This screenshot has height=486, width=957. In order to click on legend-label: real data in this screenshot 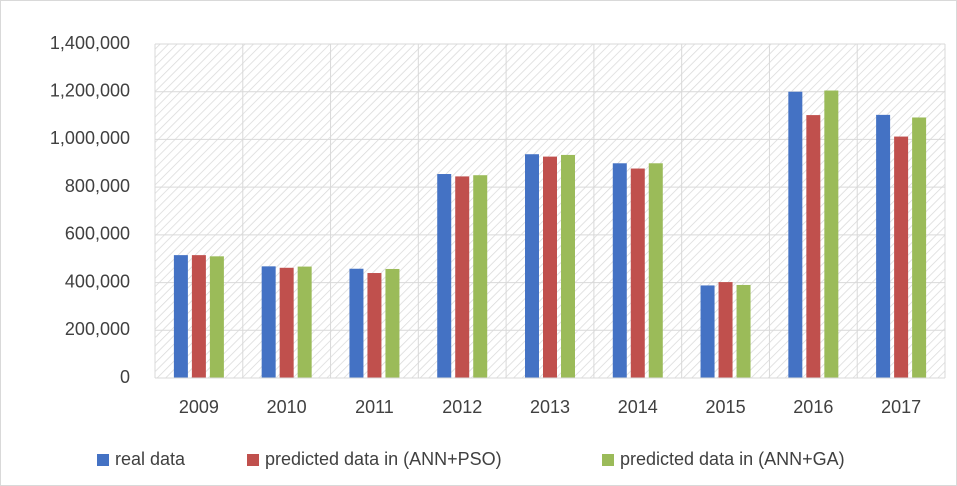, I will do `click(150, 459)`.